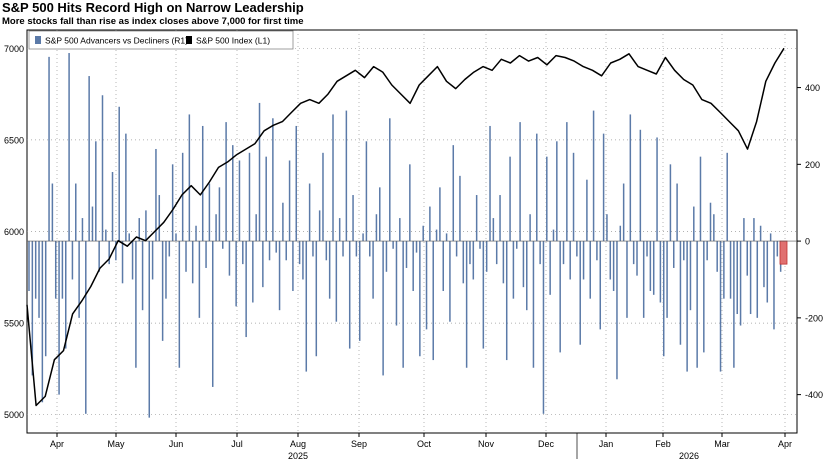 This screenshot has width=829, height=464. What do you see at coordinates (14, 232) in the screenshot?
I see `left-tick-label: 6000` at bounding box center [14, 232].